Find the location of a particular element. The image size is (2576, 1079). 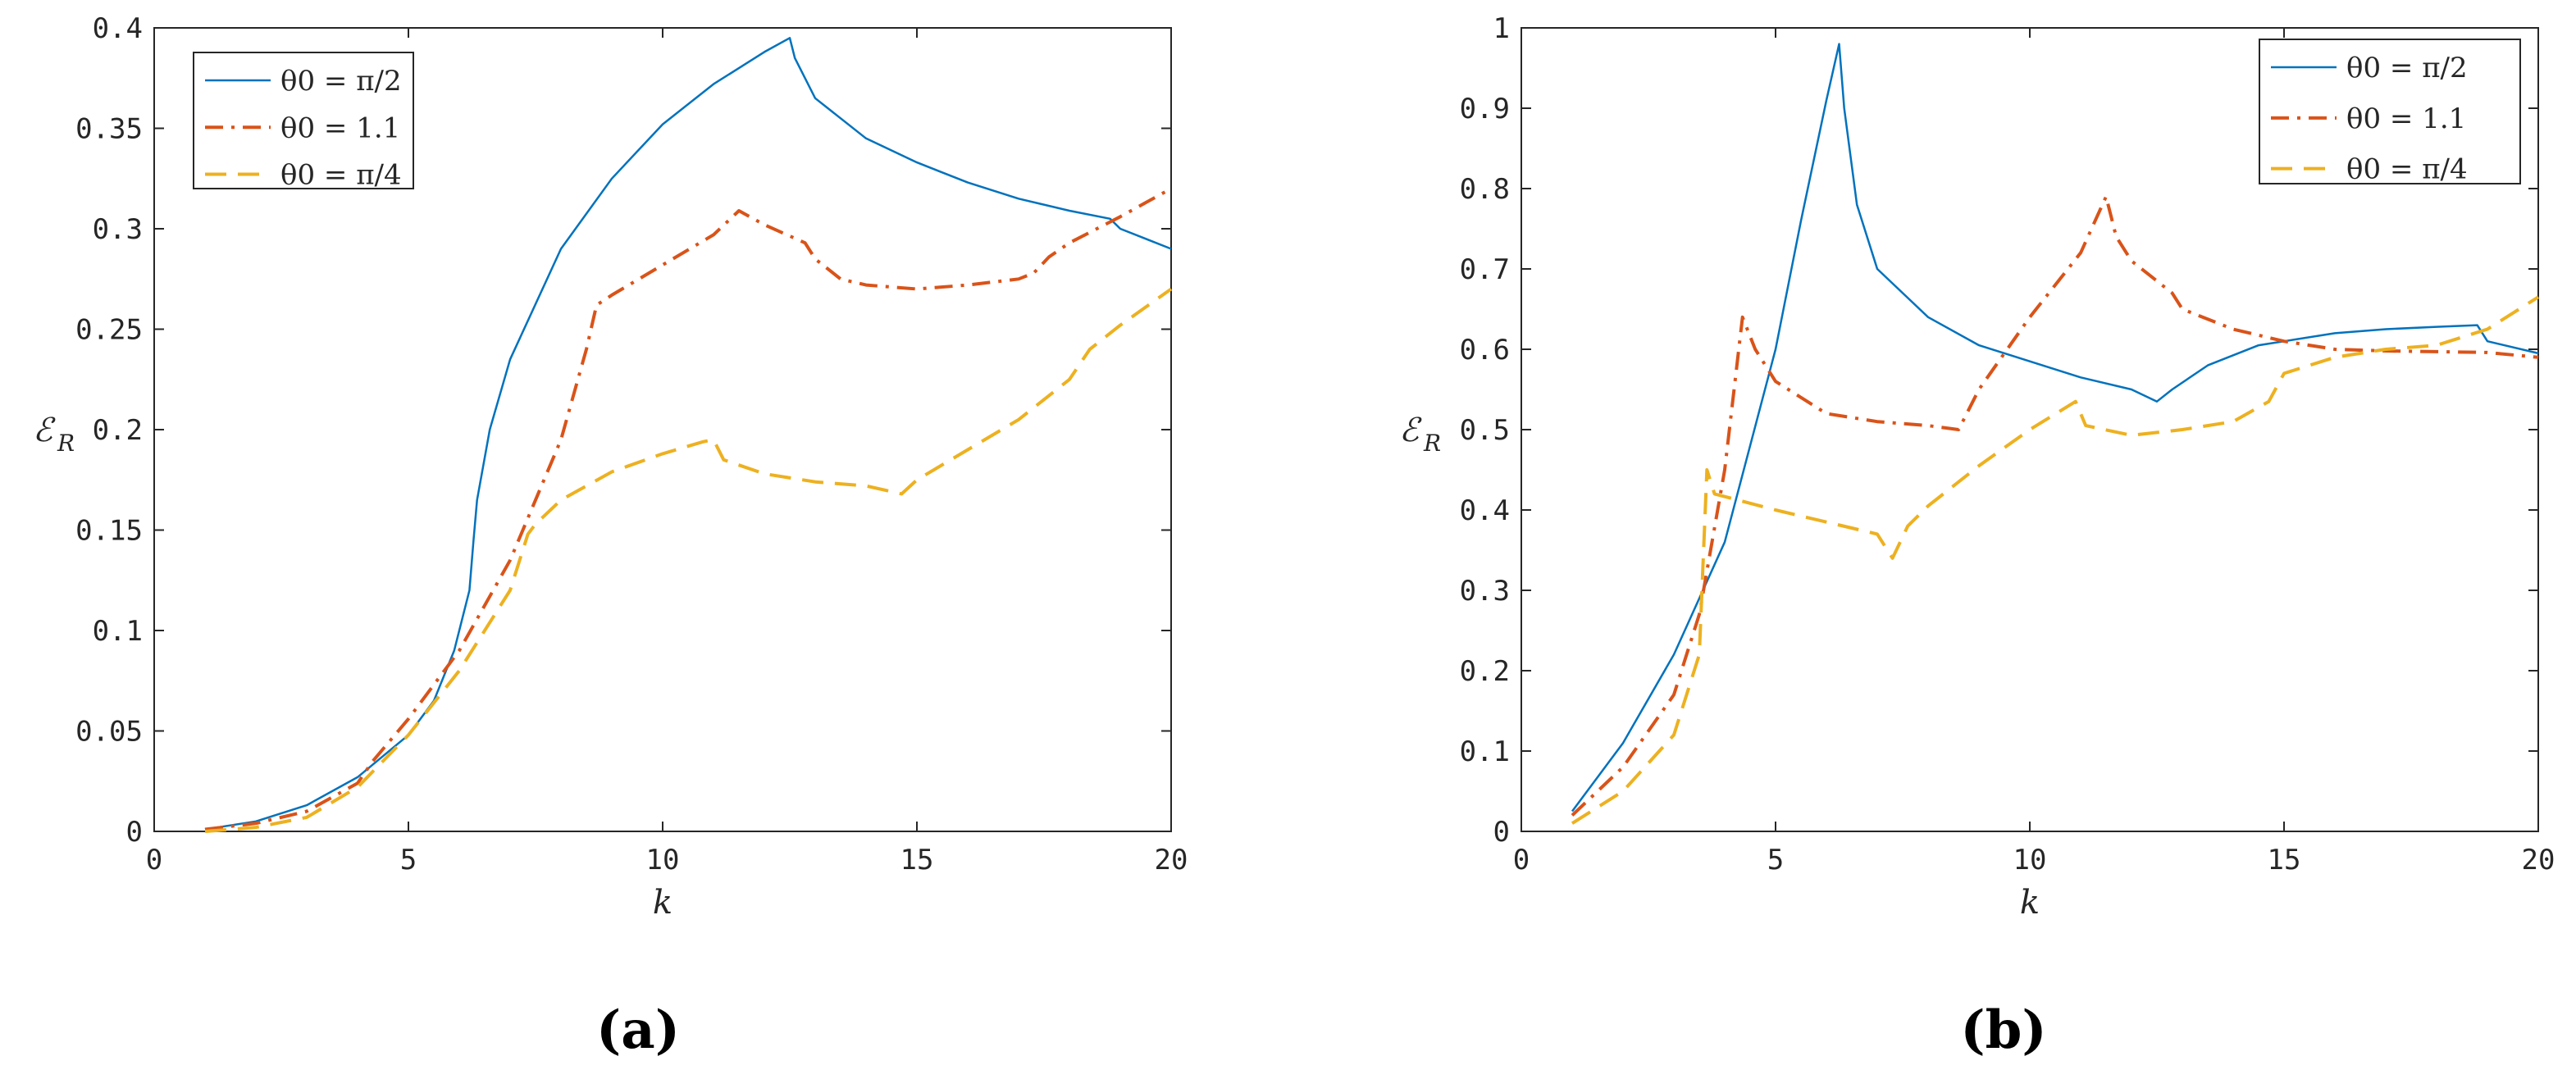

panel-label: (a) is located at coordinates (638, 1030).